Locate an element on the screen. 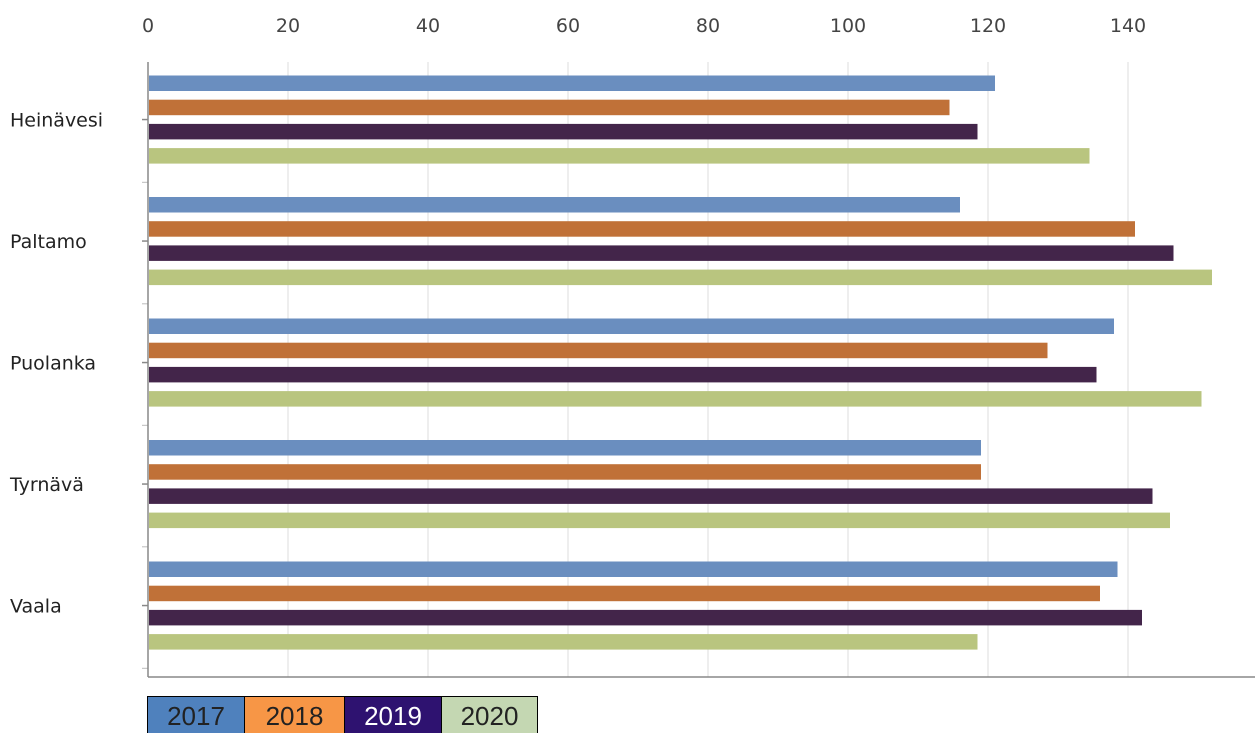 The height and width of the screenshot is (735, 1255). x-tick-label: 0 is located at coordinates (148, 26).